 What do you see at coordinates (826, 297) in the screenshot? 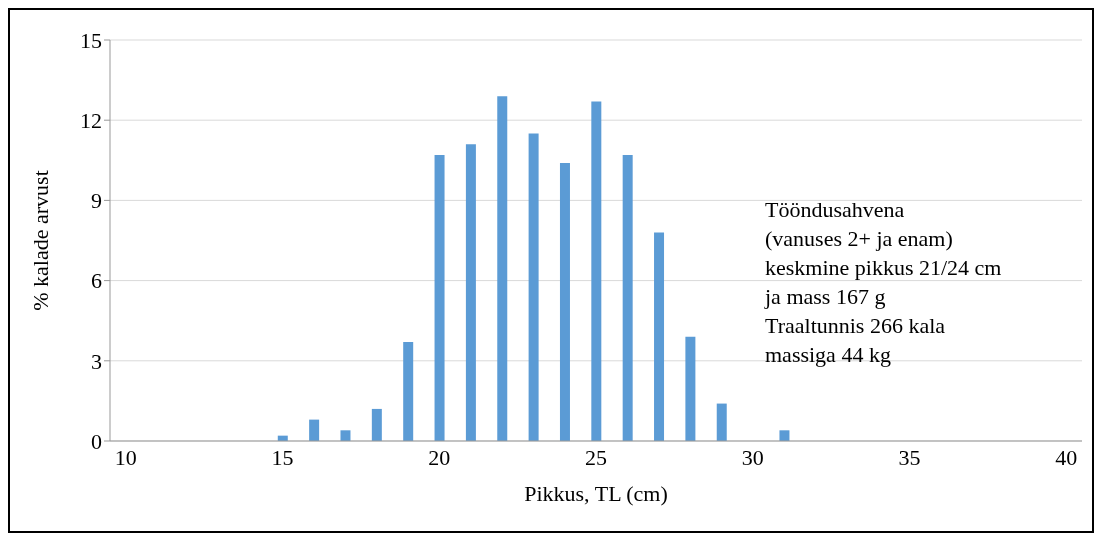
I see `annotation: ja mass 167 g` at bounding box center [826, 297].